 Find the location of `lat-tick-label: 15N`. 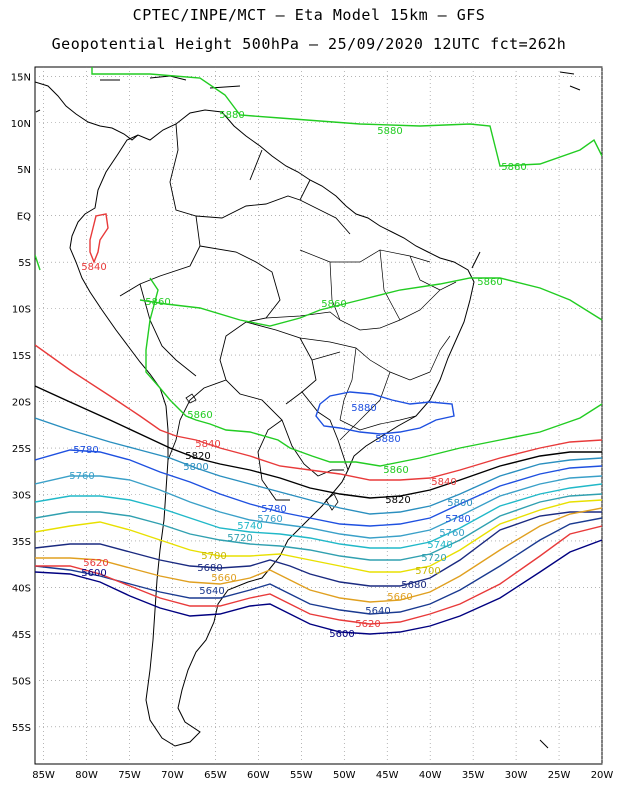

lat-tick-label: 15N is located at coordinates (21, 77).